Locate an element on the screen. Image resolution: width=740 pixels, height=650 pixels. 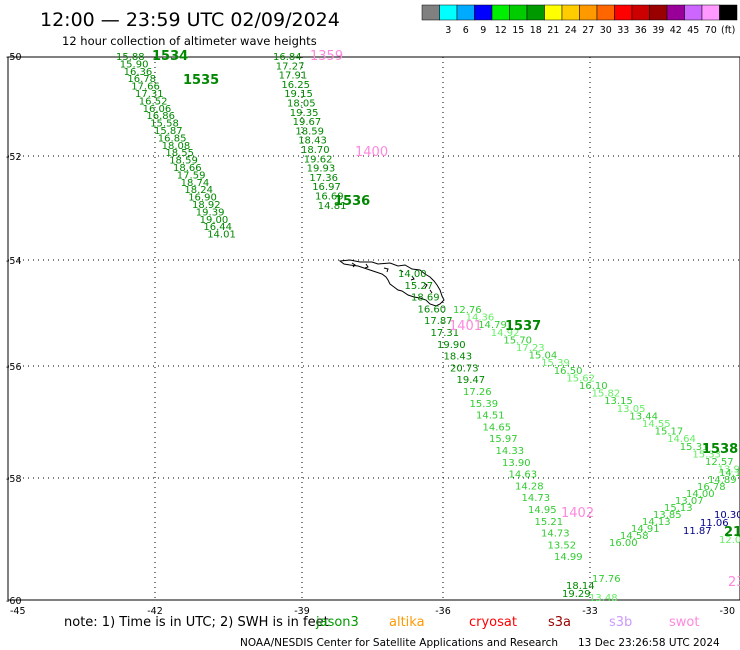
satellite-name: jason3 is located at coordinates (337, 622).